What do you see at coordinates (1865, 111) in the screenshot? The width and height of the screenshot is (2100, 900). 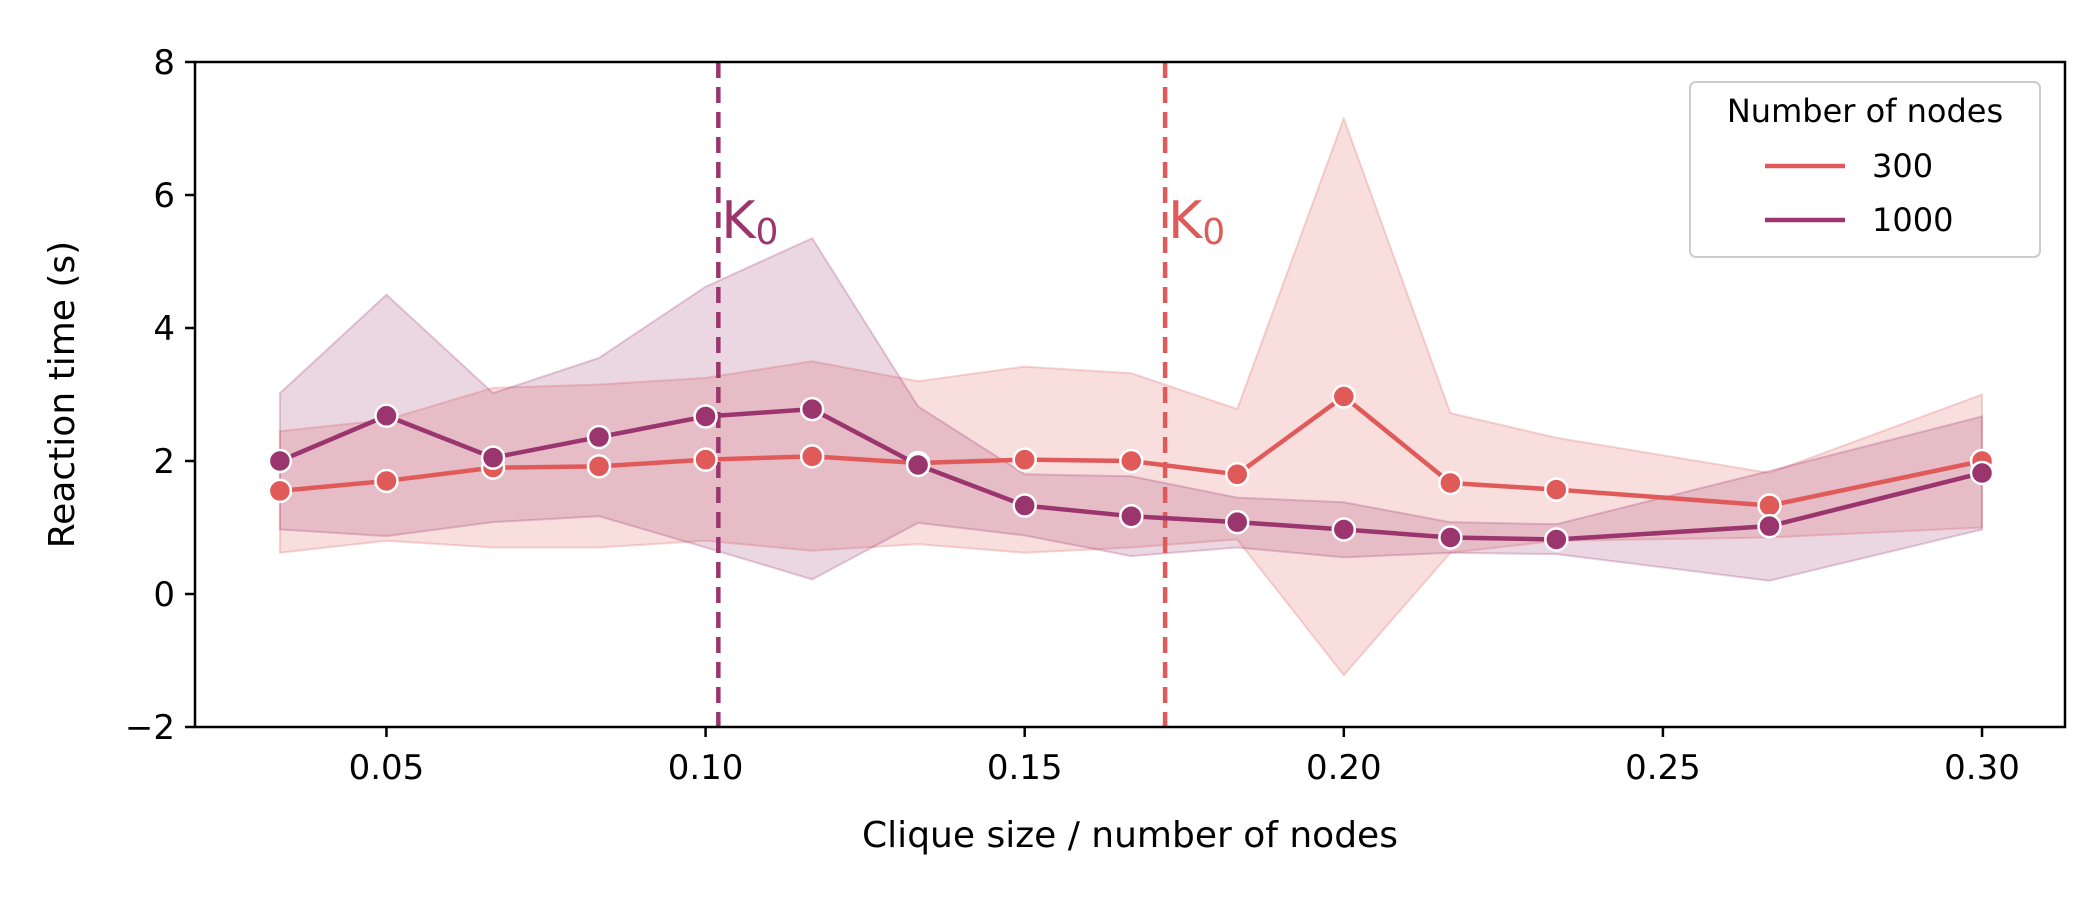 I see `legend-title: Number of nodes` at bounding box center [1865, 111].